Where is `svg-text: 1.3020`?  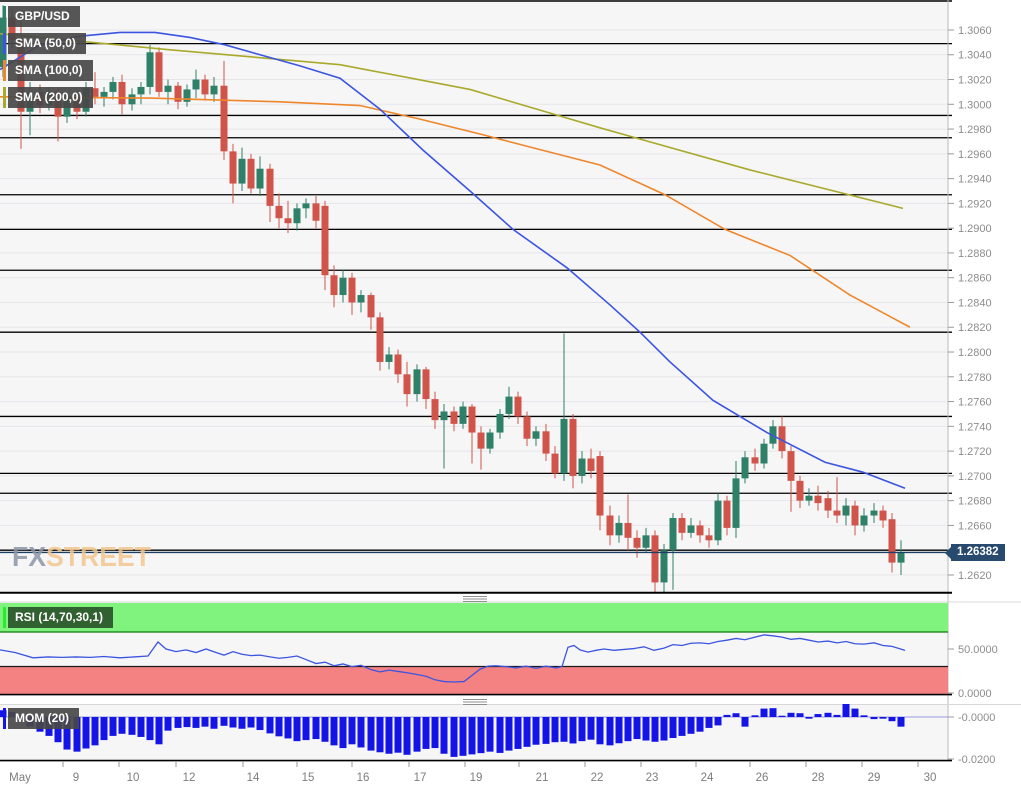
svg-text: 1.3020 is located at coordinates (975, 81).